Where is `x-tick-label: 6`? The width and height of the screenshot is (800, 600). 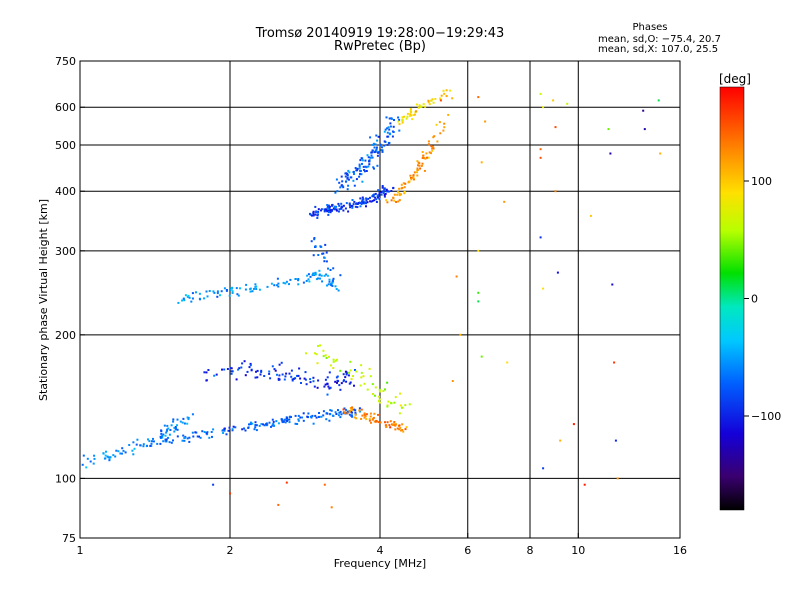 x-tick-label: 6 is located at coordinates (467, 550).